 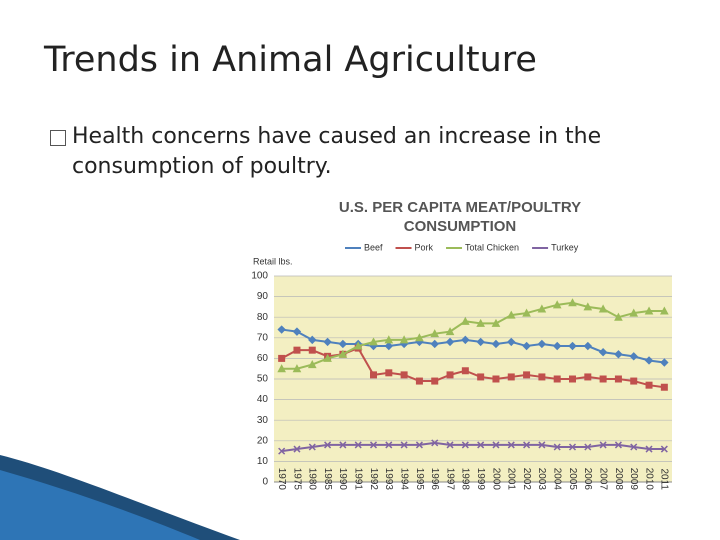 What do you see at coordinates (58, 138) in the screenshot?
I see `bullet-marker` at bounding box center [58, 138].